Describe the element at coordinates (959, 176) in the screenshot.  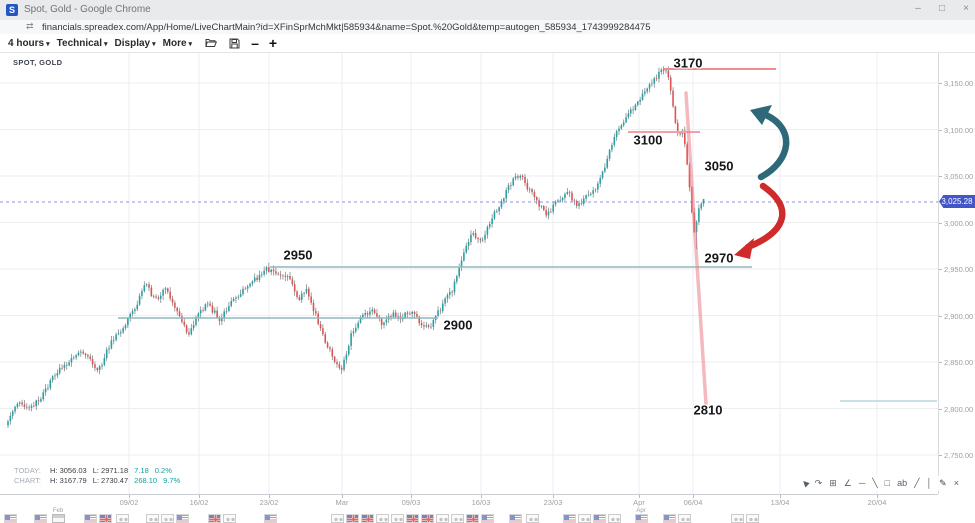
I see `price-axis-label: 3,050.00` at that location.